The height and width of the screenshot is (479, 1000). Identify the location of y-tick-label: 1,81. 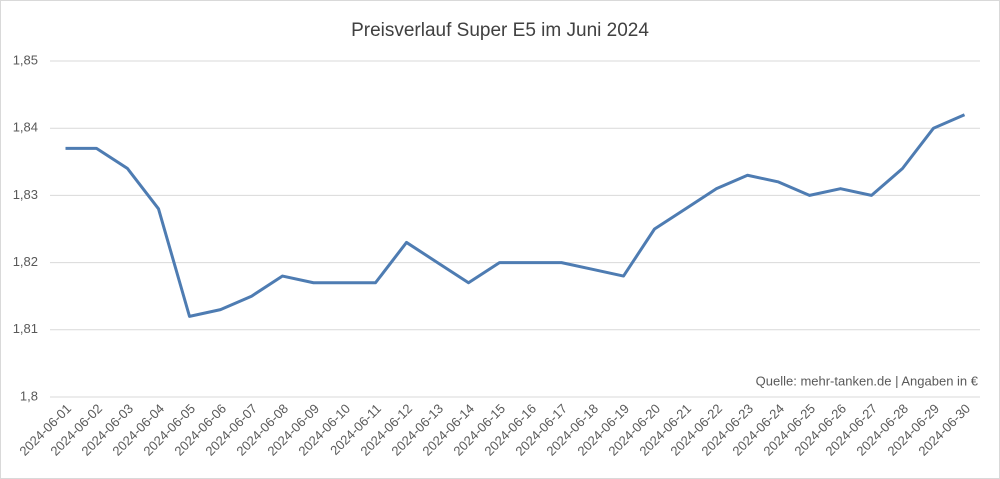
(25, 328).